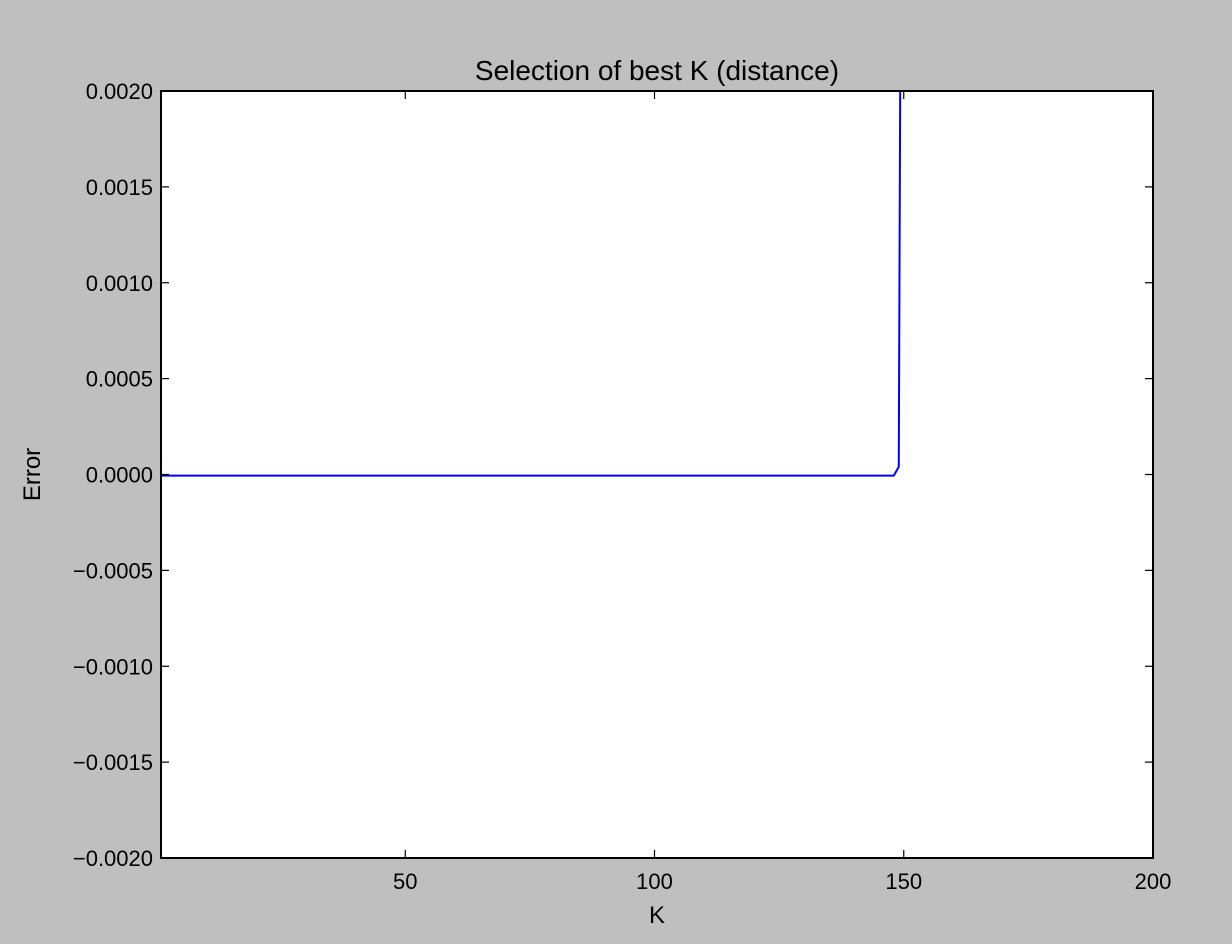 This screenshot has width=1232, height=944. Describe the element at coordinates (119, 187) in the screenshot. I see `y-tick-label: 0.0015` at that location.